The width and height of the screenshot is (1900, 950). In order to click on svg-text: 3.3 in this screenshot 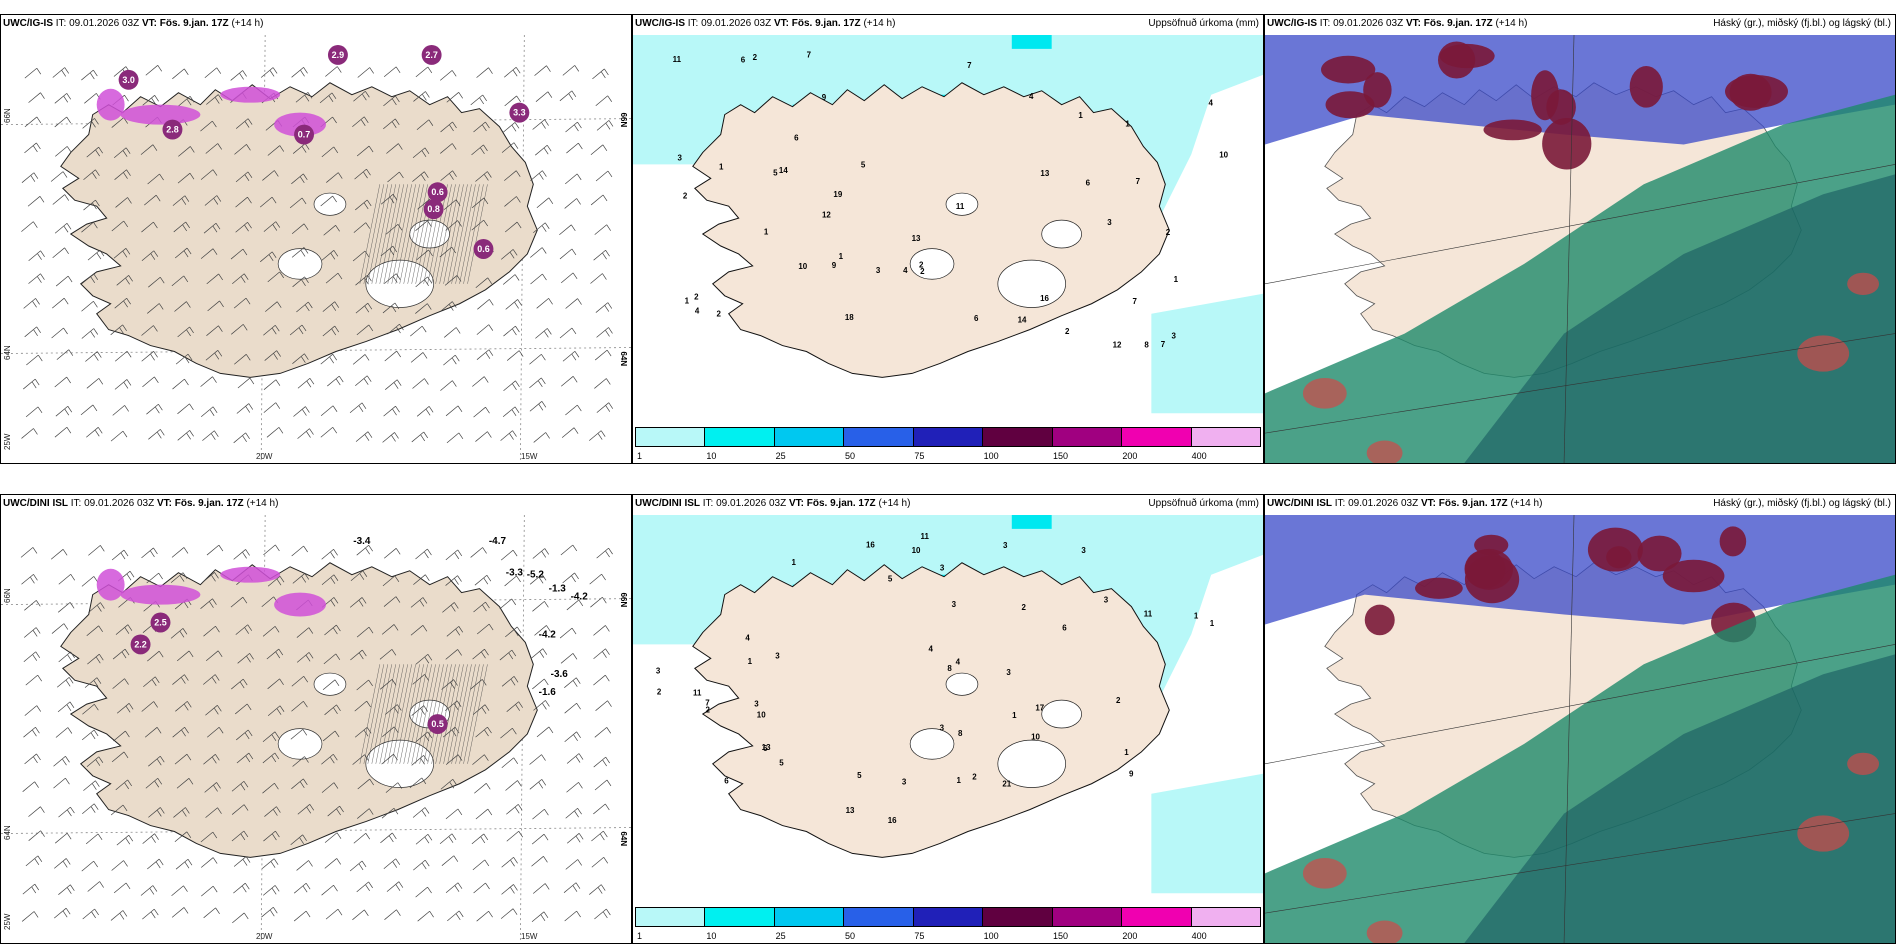, I will do `click(519, 113)`.